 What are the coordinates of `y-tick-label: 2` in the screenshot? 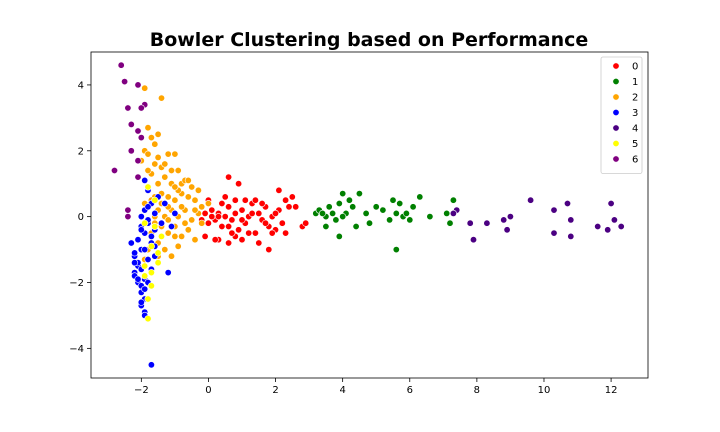 It's located at (81, 151).